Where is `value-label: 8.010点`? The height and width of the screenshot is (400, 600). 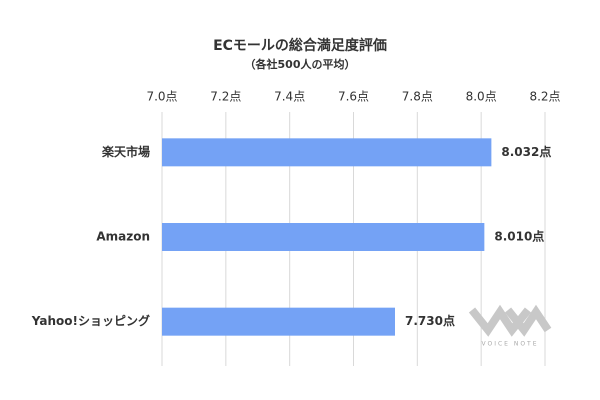
value-label: 8.010点 is located at coordinates (519, 236).